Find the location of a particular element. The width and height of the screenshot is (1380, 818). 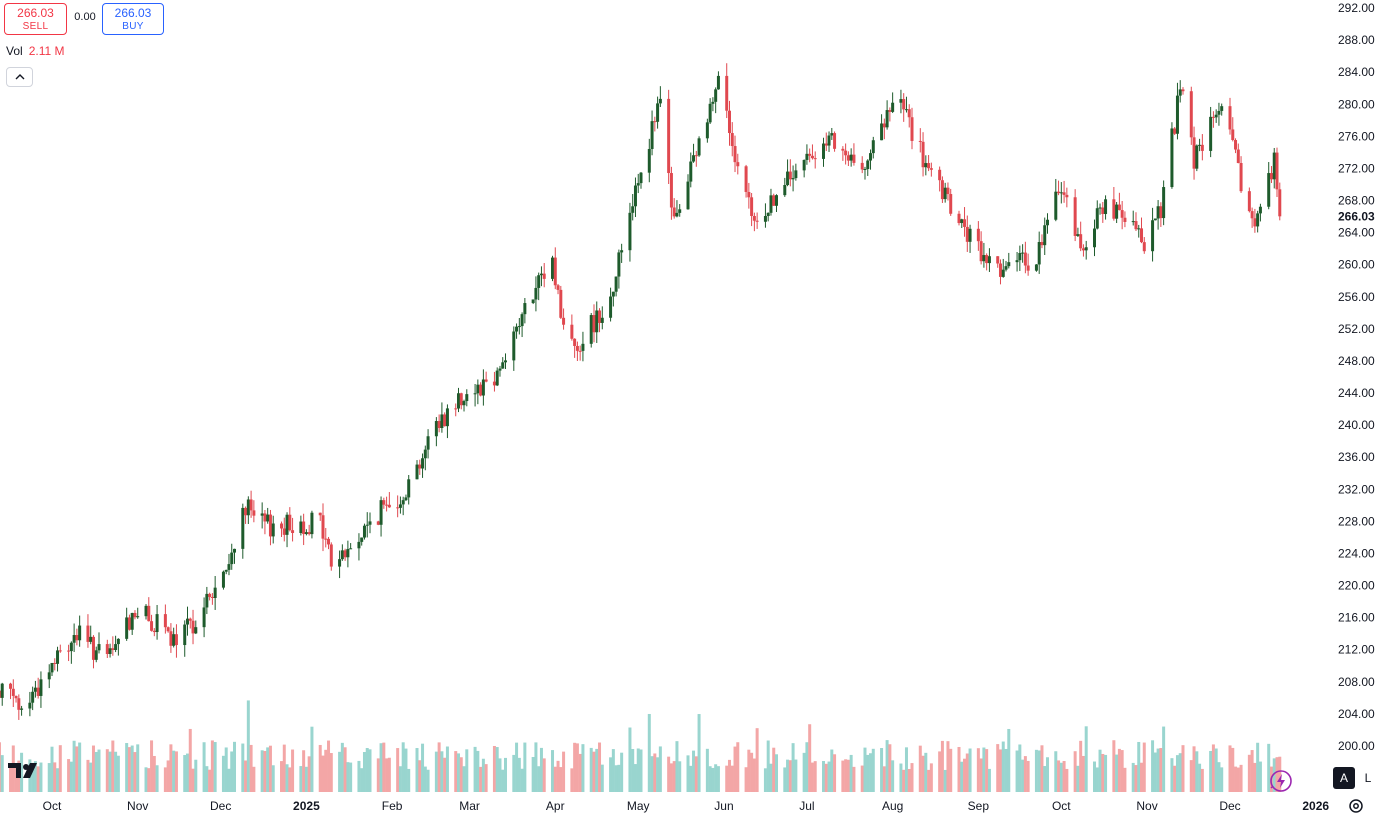

log-scale-button: L is located at coordinates (1368, 778).